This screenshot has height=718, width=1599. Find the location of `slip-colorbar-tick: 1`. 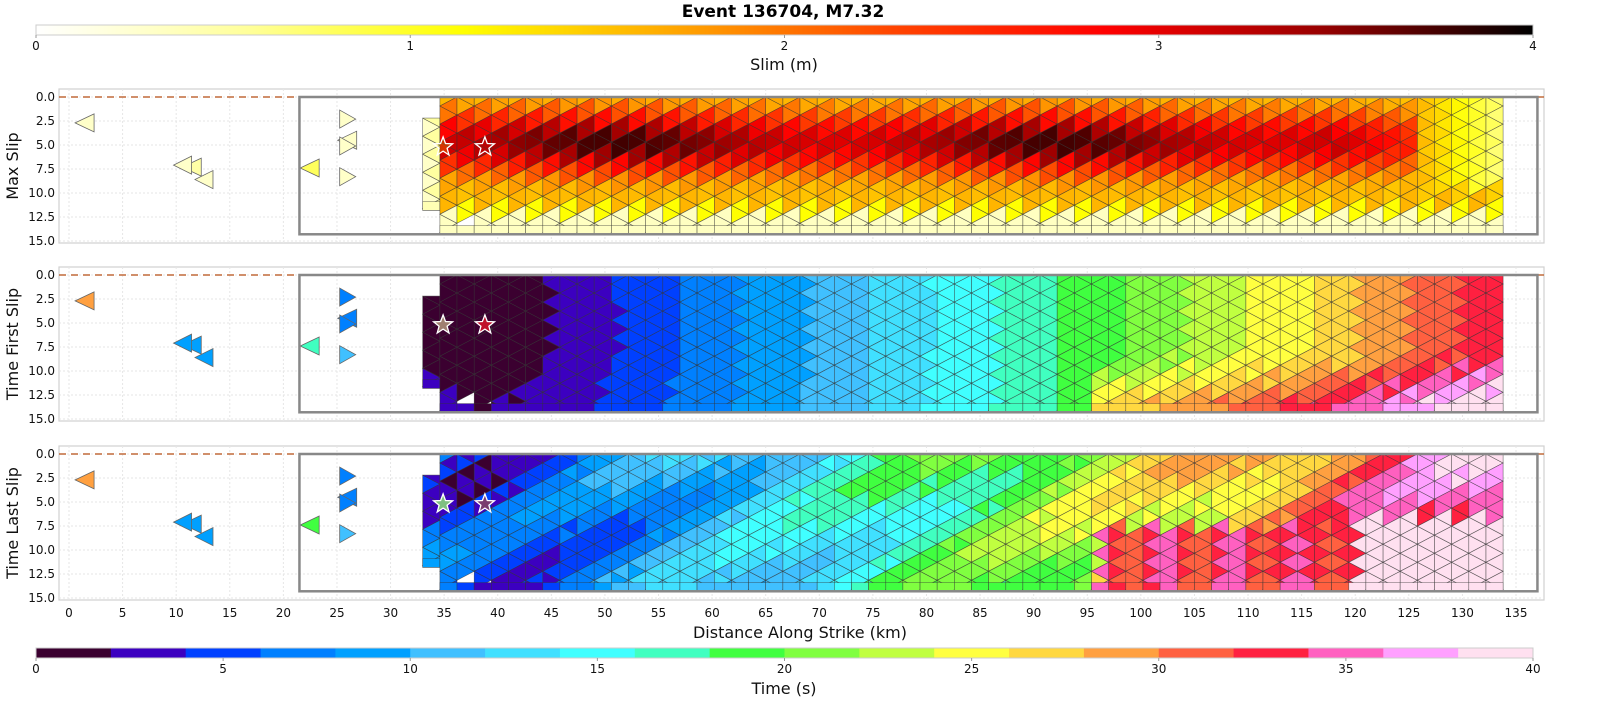

slip-colorbar-tick: 1 is located at coordinates (410, 46).